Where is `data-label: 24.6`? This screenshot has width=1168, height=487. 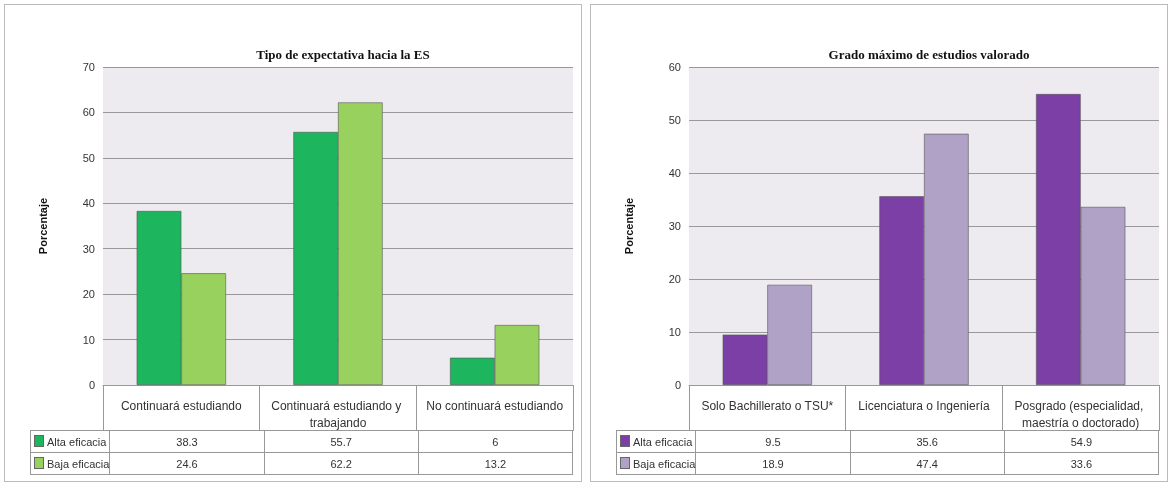
data-label: 24.6 is located at coordinates (187, 463).